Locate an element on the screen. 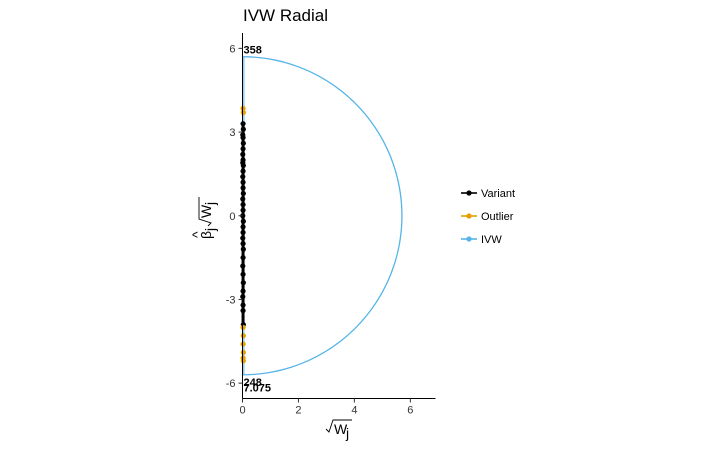 This screenshot has width=720, height=451. y-axis-title-beta: β is located at coordinates (206, 235).